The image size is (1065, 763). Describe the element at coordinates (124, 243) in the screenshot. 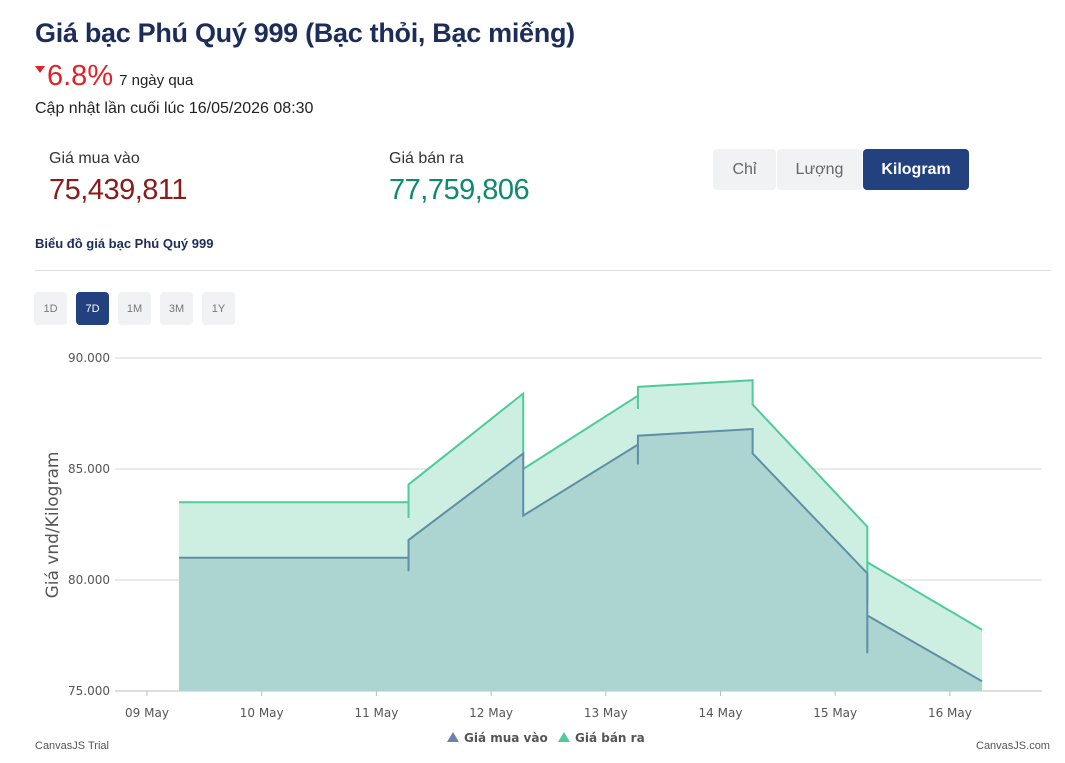

I see `chart-heading: Biểu đồ giá bạc Phú Quý 999` at that location.